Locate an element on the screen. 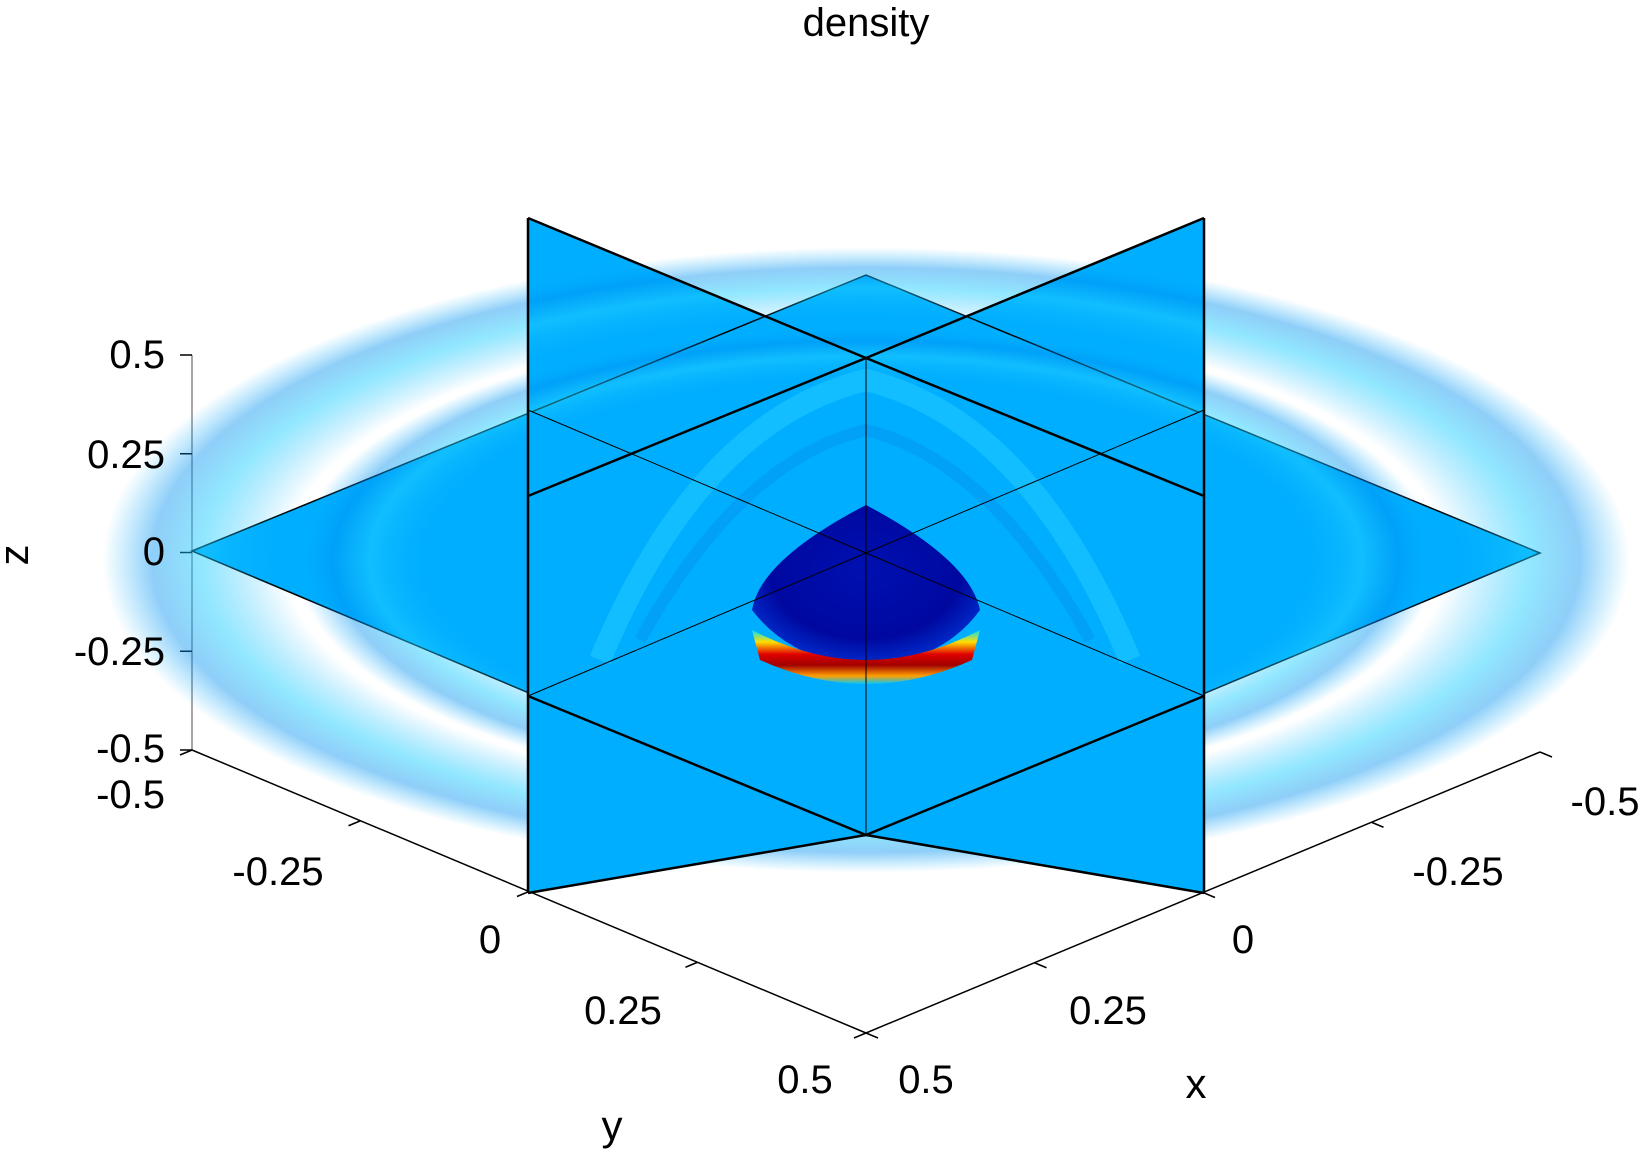 The width and height of the screenshot is (1651, 1149). y-tick-labels: -0.5 -0.25 0 0.25 0.5 is located at coordinates (464, 937).